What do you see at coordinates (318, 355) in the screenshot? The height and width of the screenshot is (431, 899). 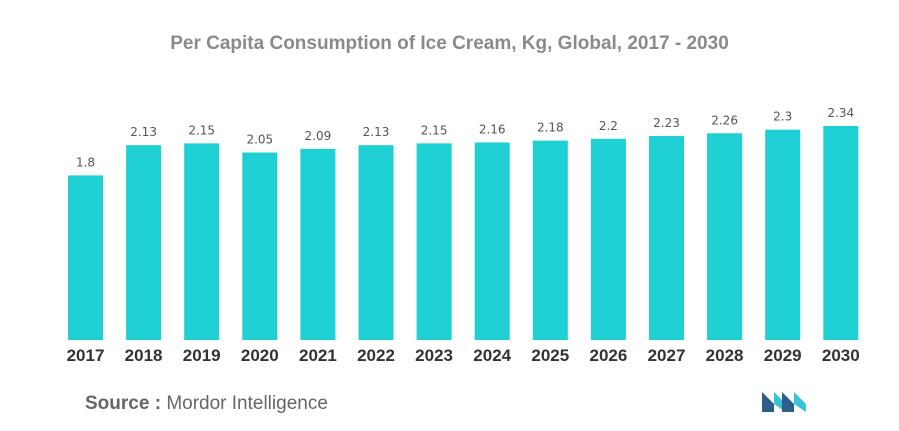 I see `x-tick-label-2021: 2021` at bounding box center [318, 355].